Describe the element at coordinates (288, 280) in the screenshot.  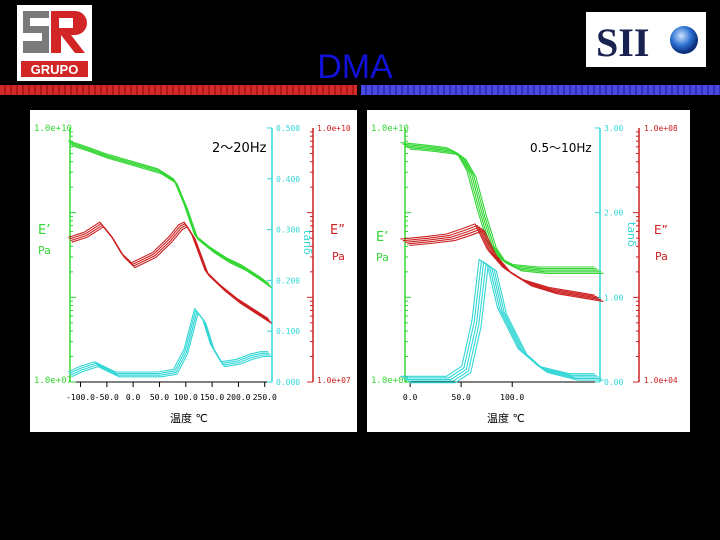
I see `tan-tick-label: 0.200` at that location.